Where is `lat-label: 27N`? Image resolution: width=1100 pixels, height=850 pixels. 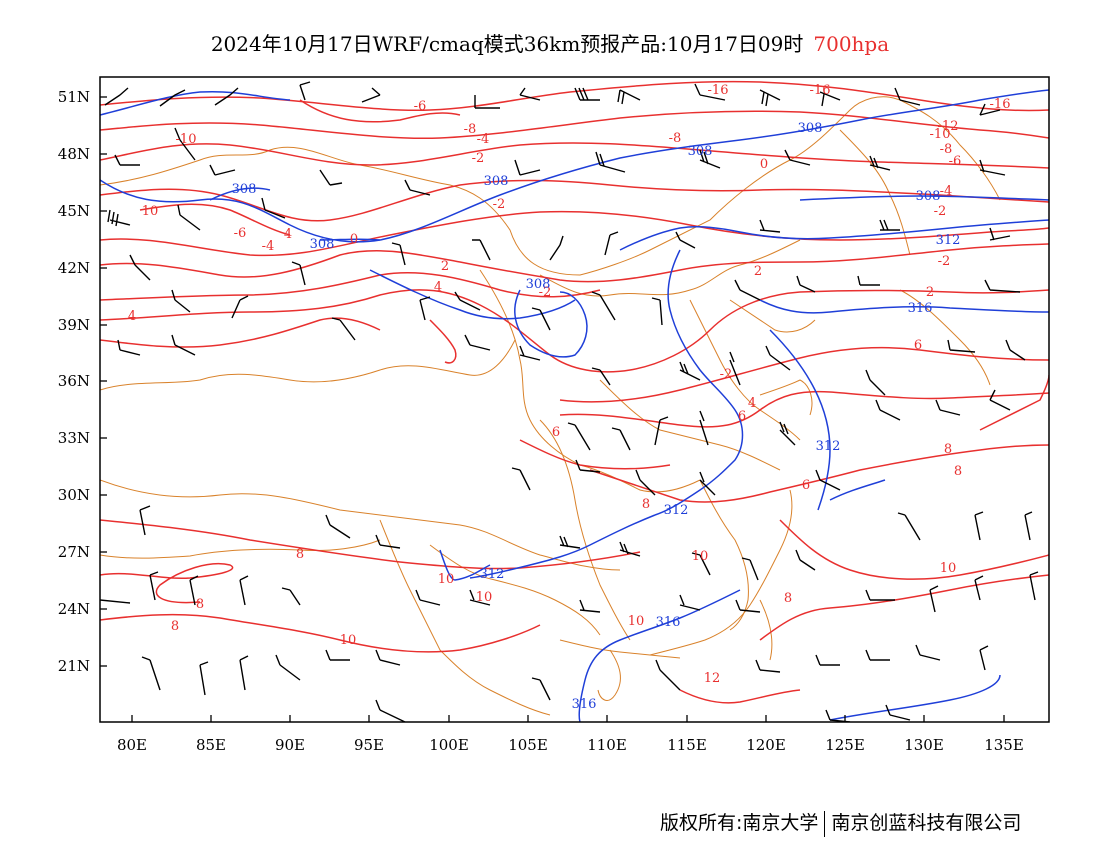
lat-label: 27N is located at coordinates (74, 552).